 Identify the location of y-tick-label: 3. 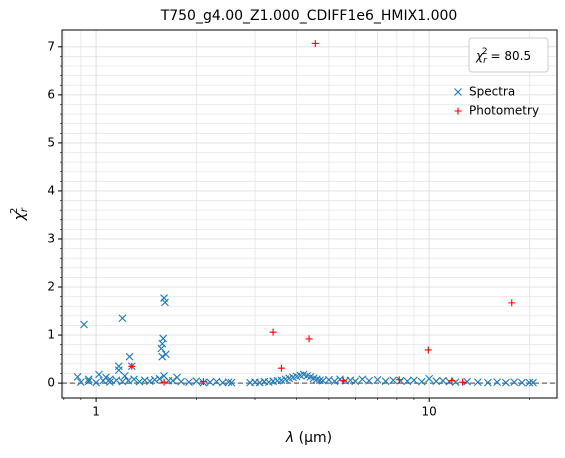
(51, 238).